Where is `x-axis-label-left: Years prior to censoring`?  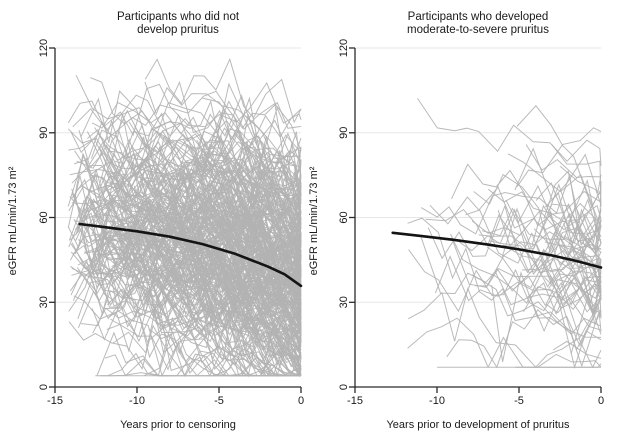 x-axis-label-left: Years prior to censoring is located at coordinates (178, 425).